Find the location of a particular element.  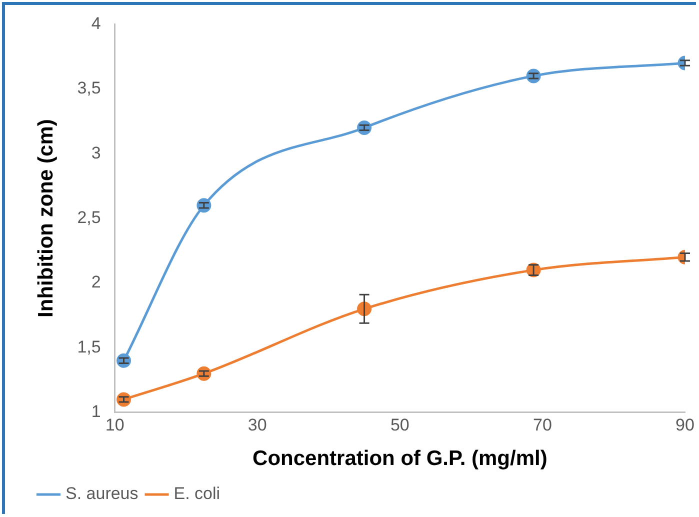

y-tick-label: 3,5 is located at coordinates (89, 88).